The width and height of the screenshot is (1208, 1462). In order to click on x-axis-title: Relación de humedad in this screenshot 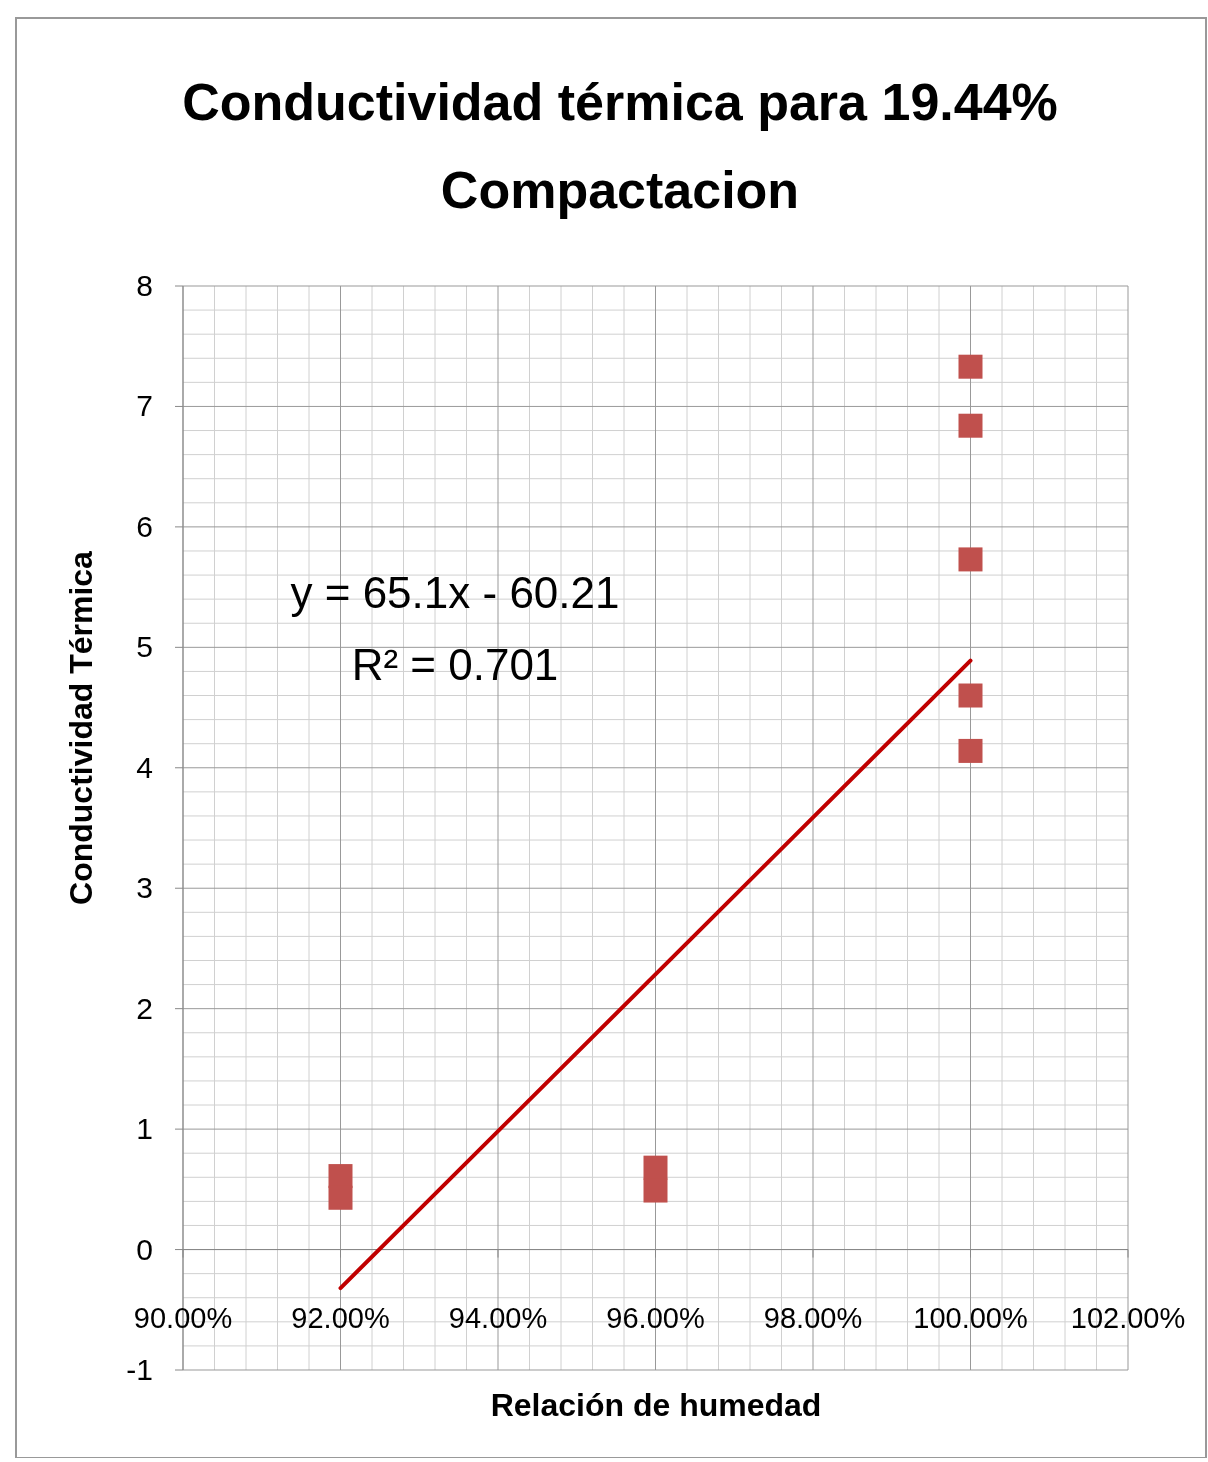, I will do `click(656, 1405)`.